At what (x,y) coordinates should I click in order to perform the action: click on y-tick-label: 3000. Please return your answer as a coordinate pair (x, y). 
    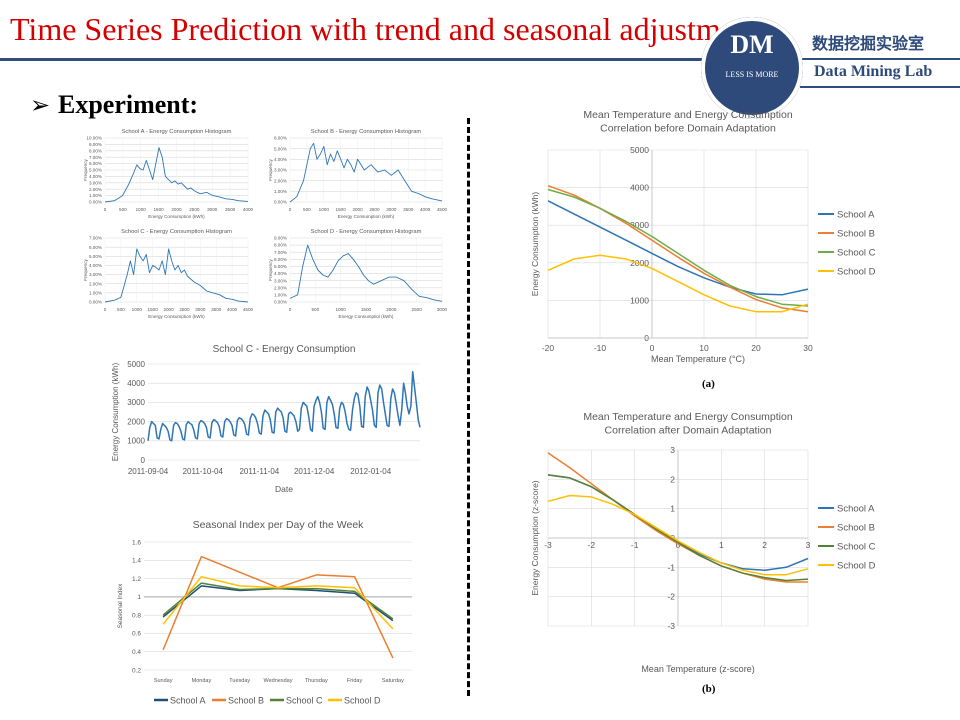
    Looking at the image, I should click on (639, 225).